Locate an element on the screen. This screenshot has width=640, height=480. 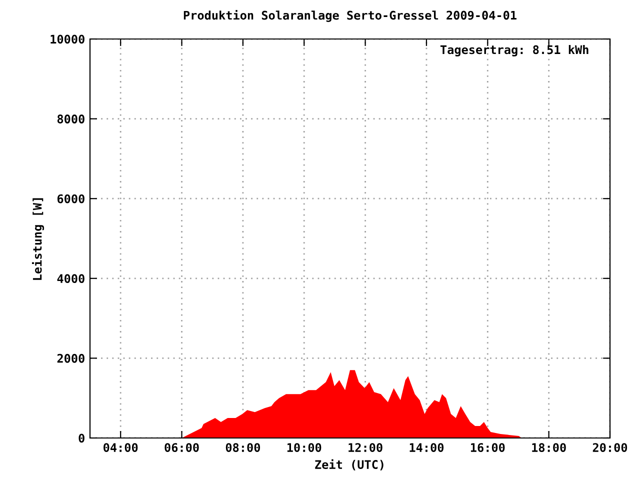
y-tick-label: 10000 is located at coordinates (67, 39).